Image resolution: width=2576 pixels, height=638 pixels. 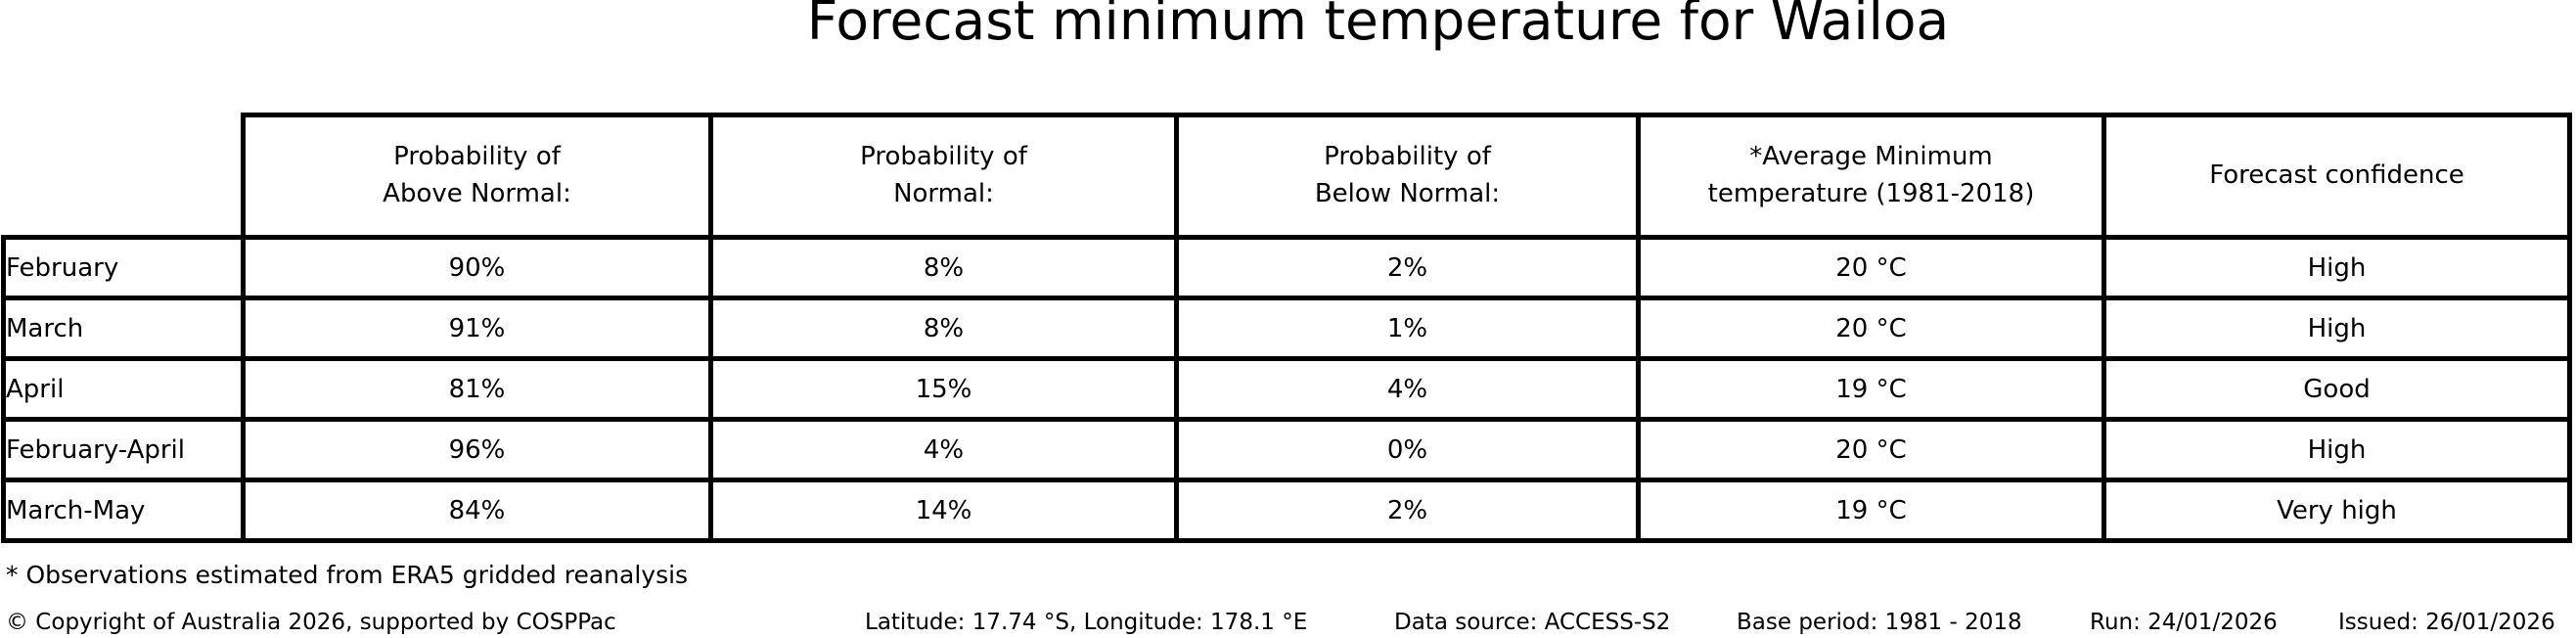 I want to click on issued-date-text: Issued: 26/01/2026, so click(x=2446, y=622).